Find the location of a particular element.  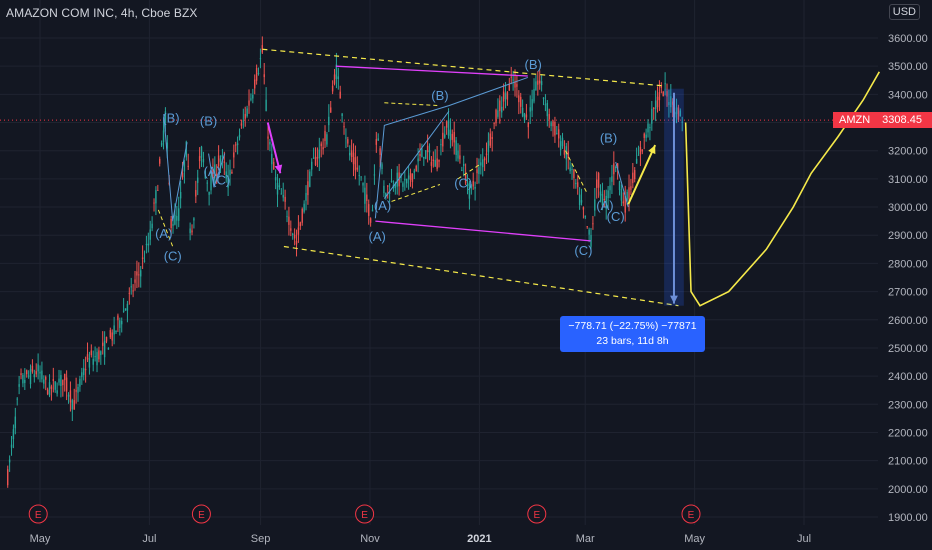

measure-arrow-head is located at coordinates (674, 299).